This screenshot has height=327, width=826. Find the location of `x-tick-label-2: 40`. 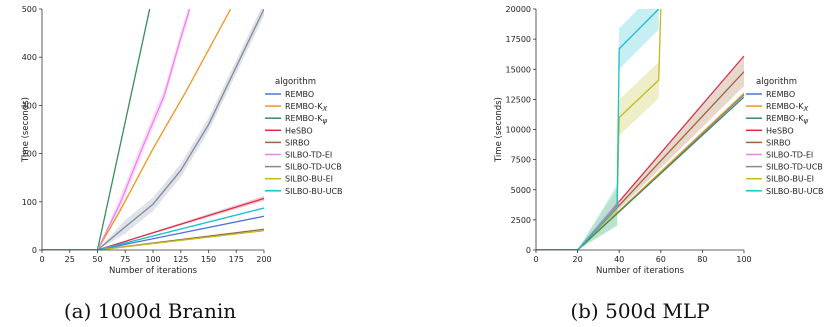

x-tick-label-2: 40 is located at coordinates (619, 259).